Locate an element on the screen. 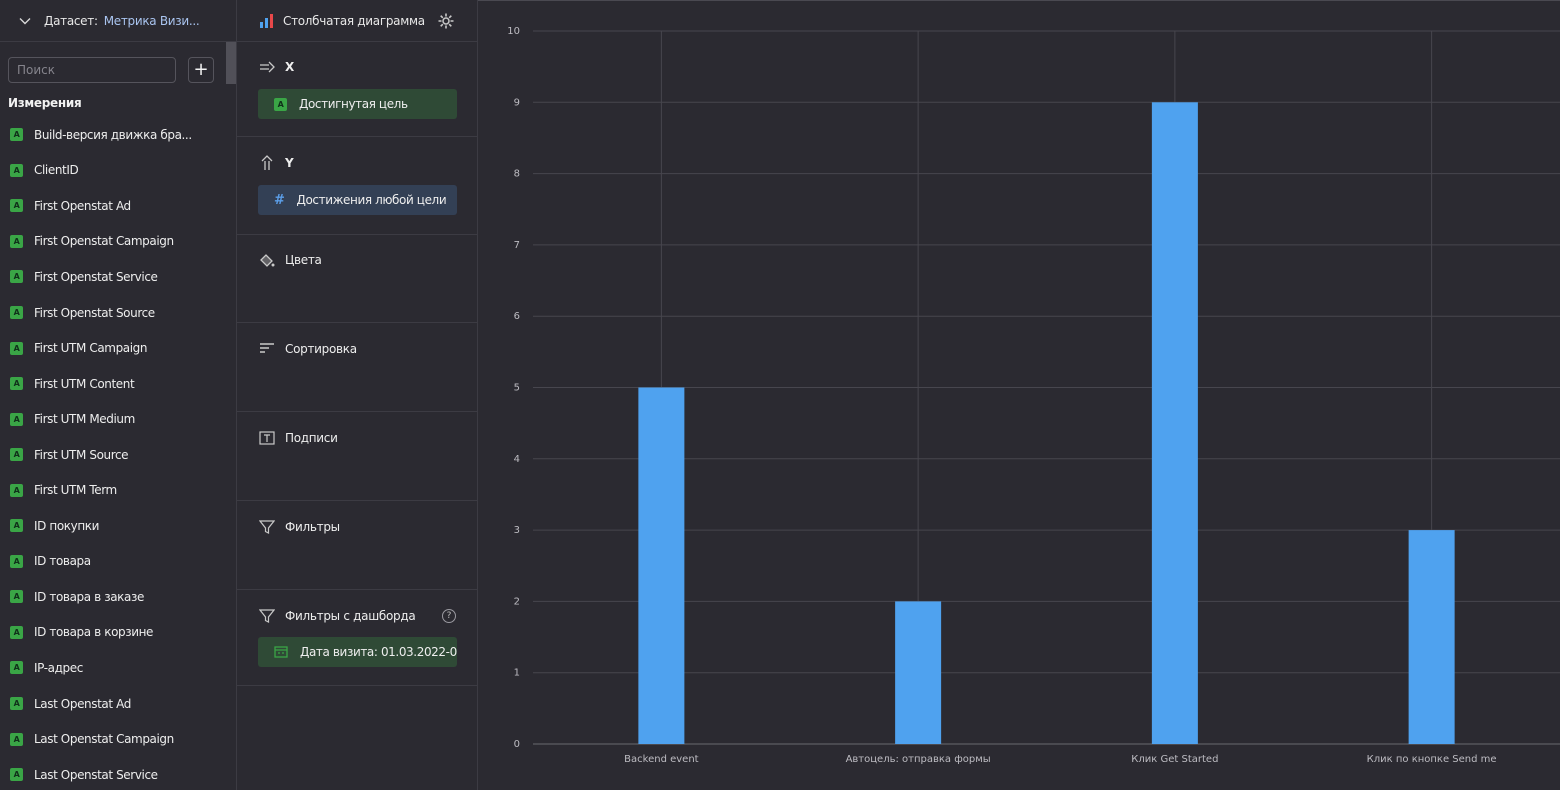 The image size is (1560, 790). list-item-label: First Openstat Ad is located at coordinates (82, 205).